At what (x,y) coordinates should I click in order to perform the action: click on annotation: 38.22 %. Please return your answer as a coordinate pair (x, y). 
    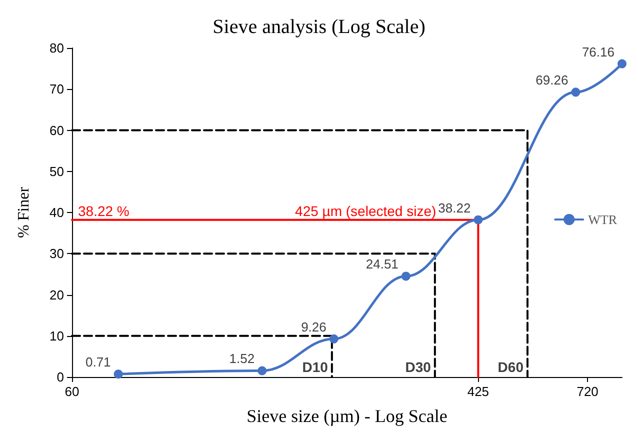
    Looking at the image, I should click on (104, 210).